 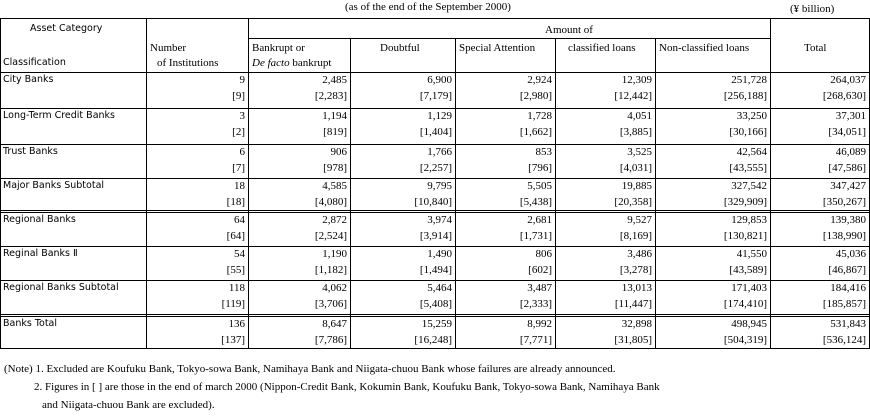 I want to click on row-label: Trust Banks, so click(x=30, y=151).